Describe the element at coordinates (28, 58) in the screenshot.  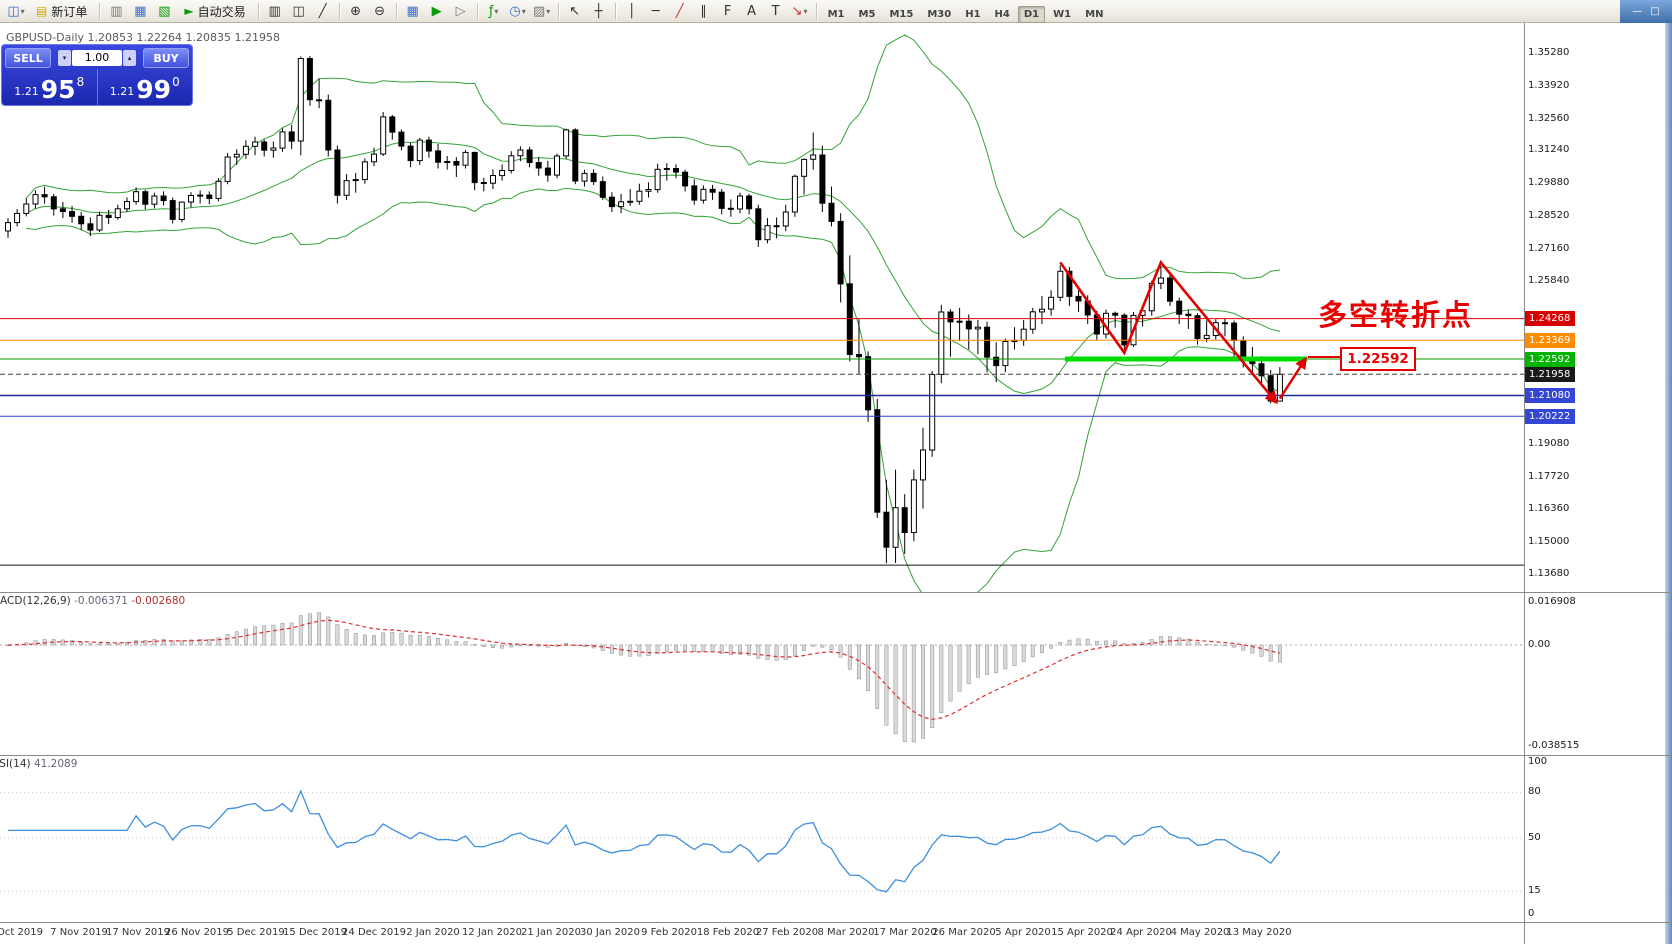
I see `sell-button: SELL` at that location.